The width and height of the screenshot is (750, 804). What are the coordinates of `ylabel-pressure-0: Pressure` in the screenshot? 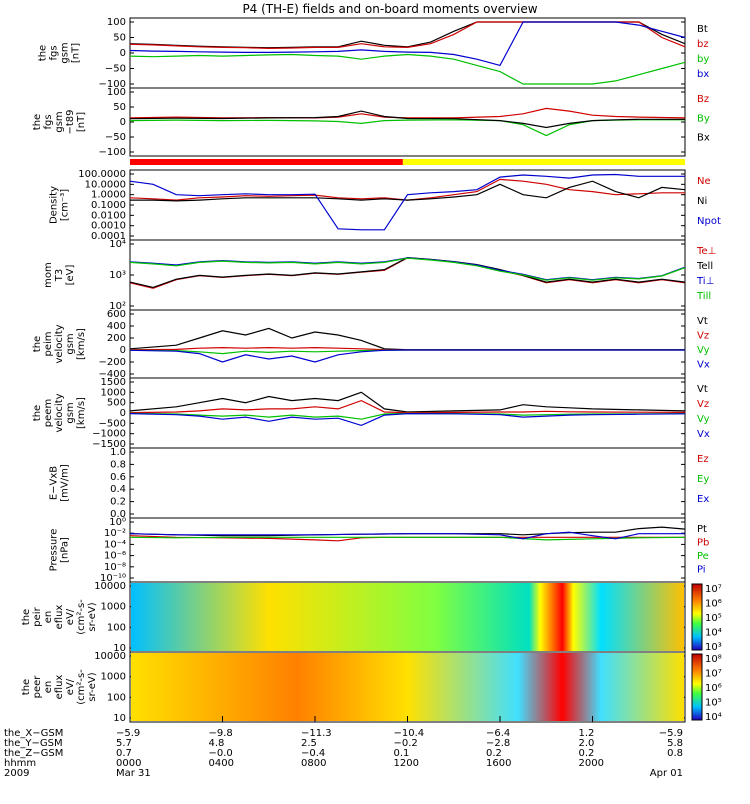 It's located at (54, 550).